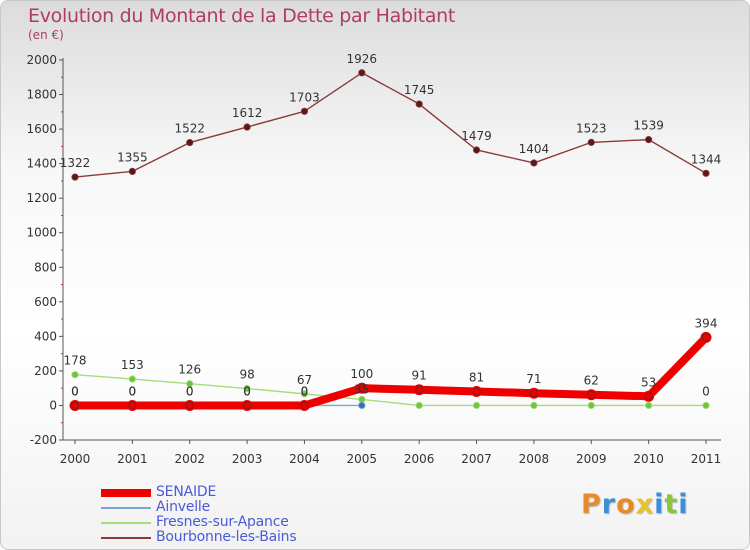 This screenshot has width=750, height=550. I want to click on logo-letter: x, so click(645, 504).